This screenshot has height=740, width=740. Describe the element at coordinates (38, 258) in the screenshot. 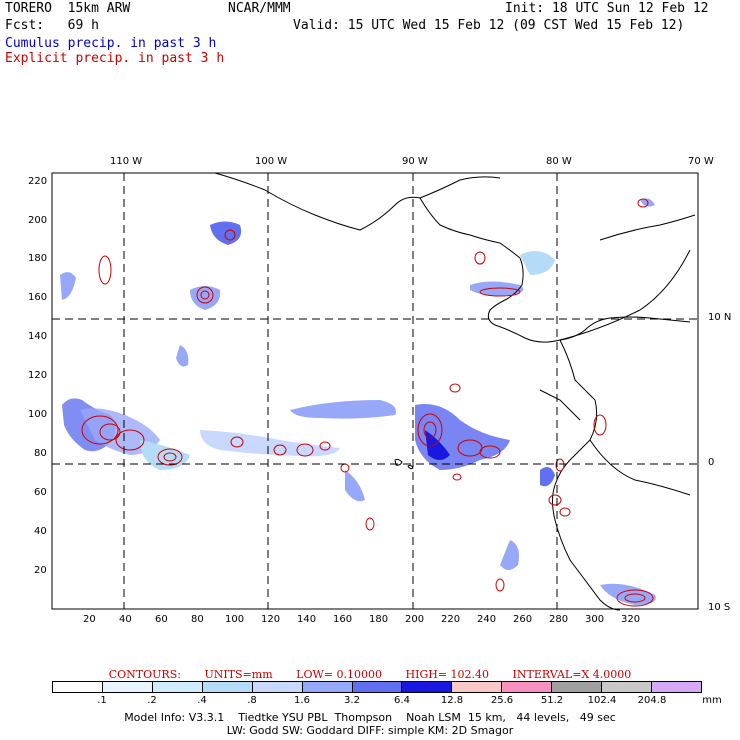

I see `y-tick: 180` at that location.